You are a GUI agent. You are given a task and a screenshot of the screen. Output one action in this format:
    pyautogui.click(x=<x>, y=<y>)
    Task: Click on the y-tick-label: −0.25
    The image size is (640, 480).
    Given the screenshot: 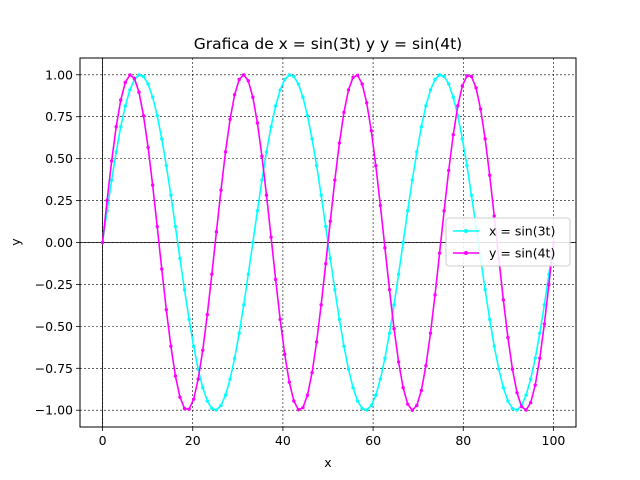 What is the action you would take?
    pyautogui.click(x=54, y=284)
    